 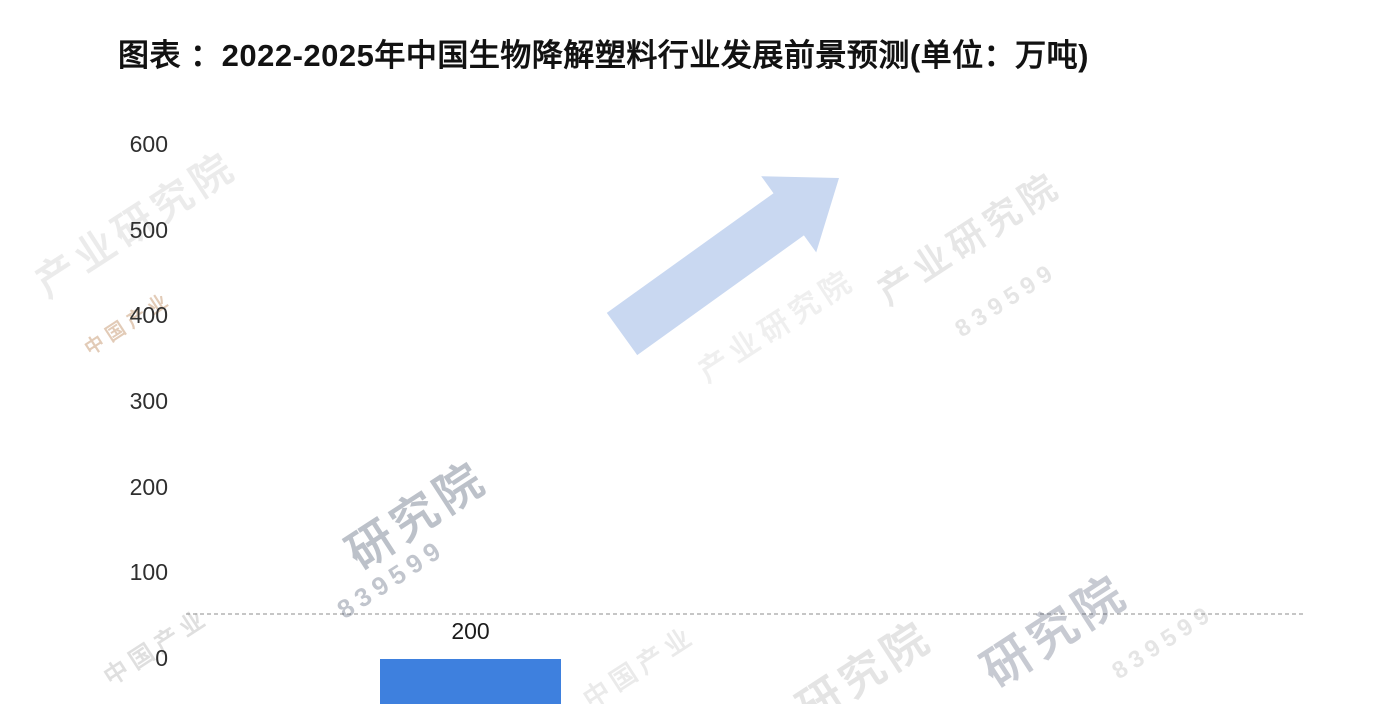 I want to click on y-tick-label: 200, so click(x=148, y=486).